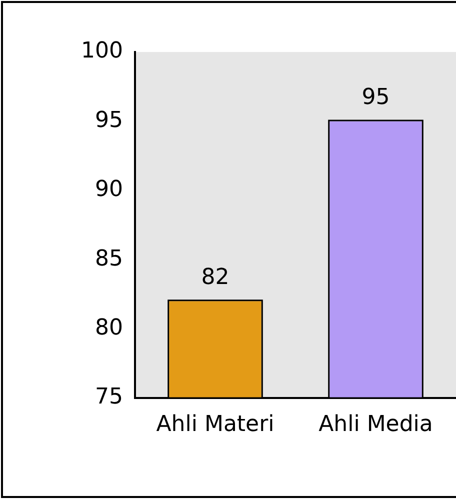 Image resolution: width=456 pixels, height=501 pixels. Describe the element at coordinates (376, 97) in the screenshot. I see `data-label: 95` at that location.